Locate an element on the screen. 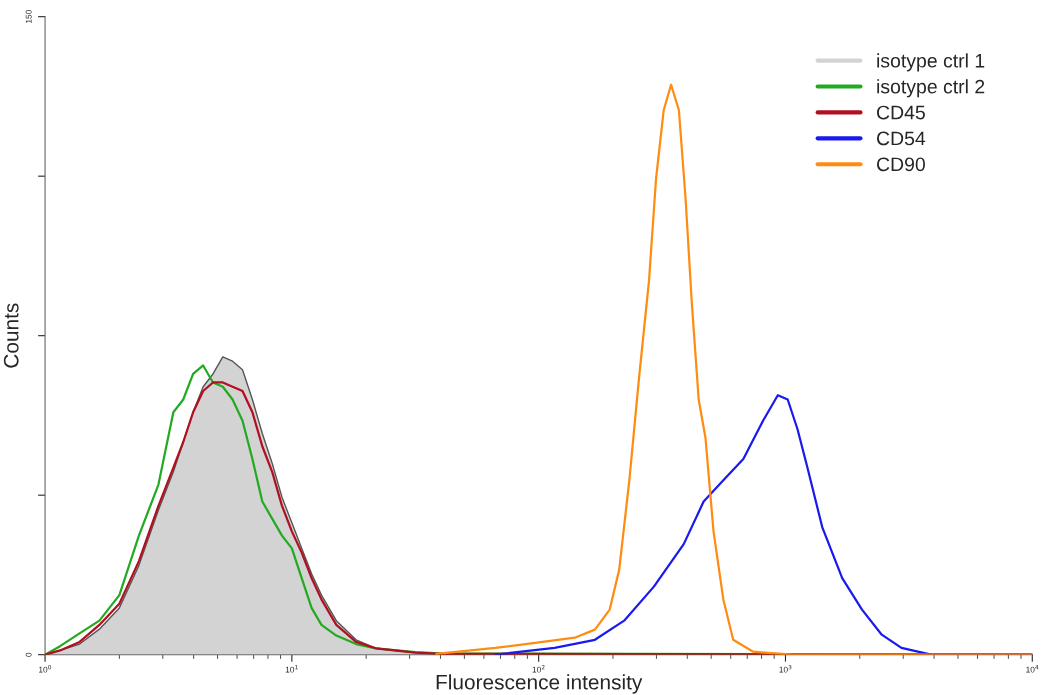 Image resolution: width=1048 pixels, height=695 pixels. x-tick-label: 10$^{2}$ is located at coordinates (538, 668).